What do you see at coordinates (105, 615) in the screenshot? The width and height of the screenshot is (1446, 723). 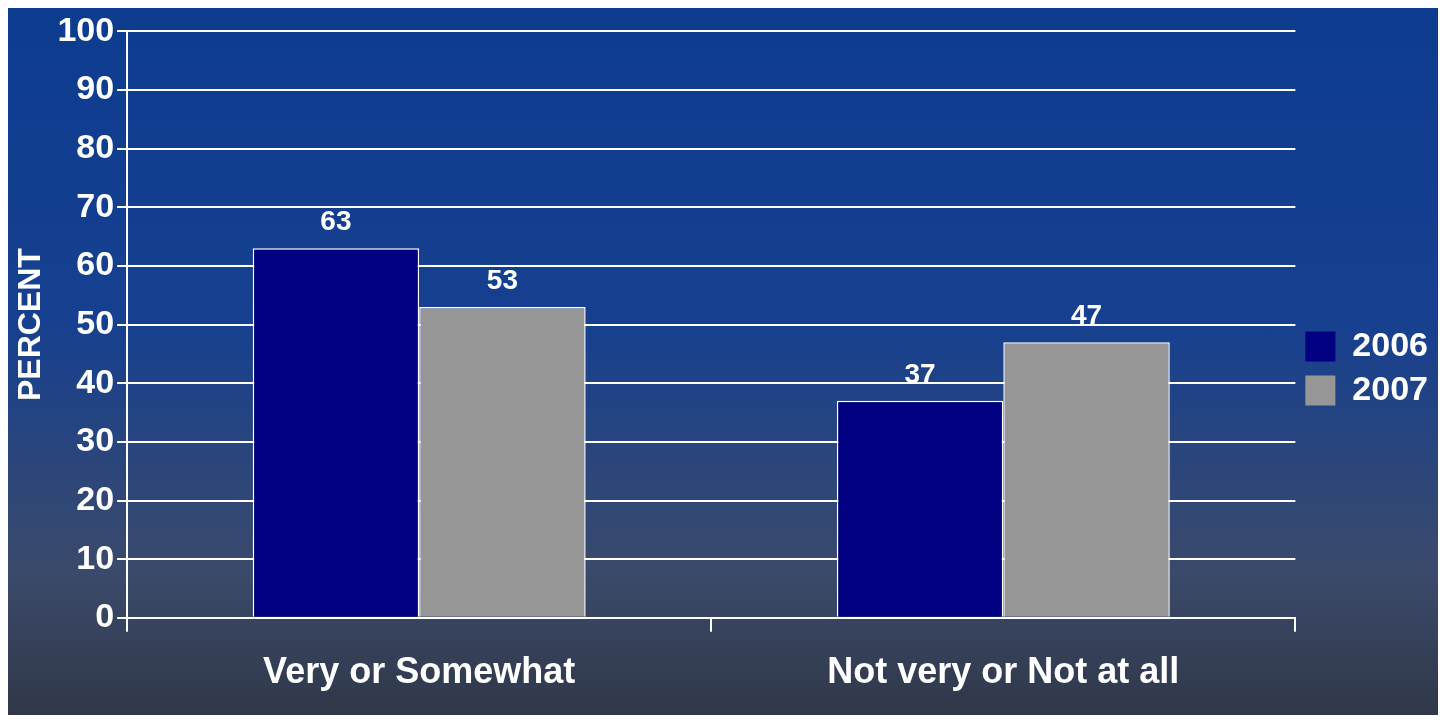 I see `y-tick-label: 0` at bounding box center [105, 615].